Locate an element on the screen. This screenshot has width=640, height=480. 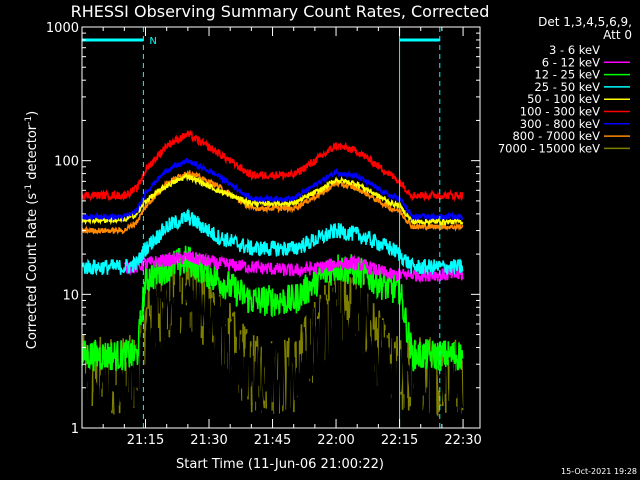
legend-entry-label: 300 - 800 keV is located at coordinates (560, 124).